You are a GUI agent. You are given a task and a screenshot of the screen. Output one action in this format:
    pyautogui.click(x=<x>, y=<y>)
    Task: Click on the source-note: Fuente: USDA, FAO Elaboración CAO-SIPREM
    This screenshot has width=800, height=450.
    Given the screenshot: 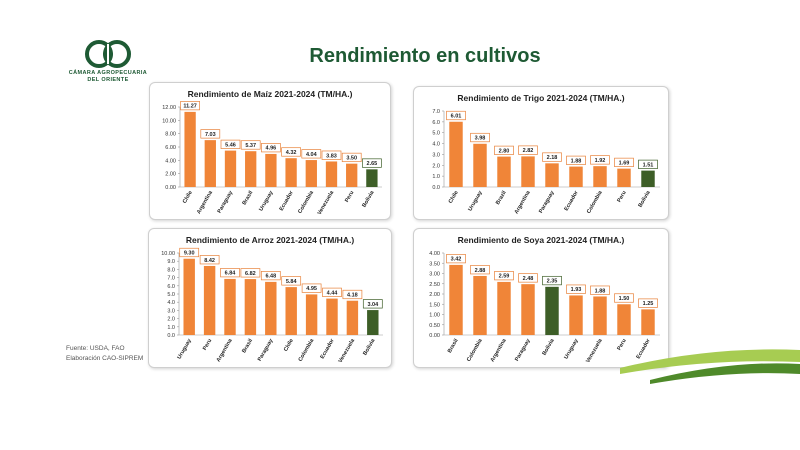 What is the action you would take?
    pyautogui.click(x=104, y=354)
    